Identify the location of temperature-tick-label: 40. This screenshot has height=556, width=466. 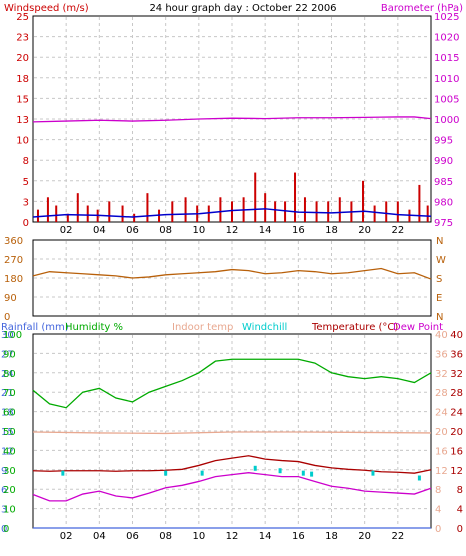
(456, 335).